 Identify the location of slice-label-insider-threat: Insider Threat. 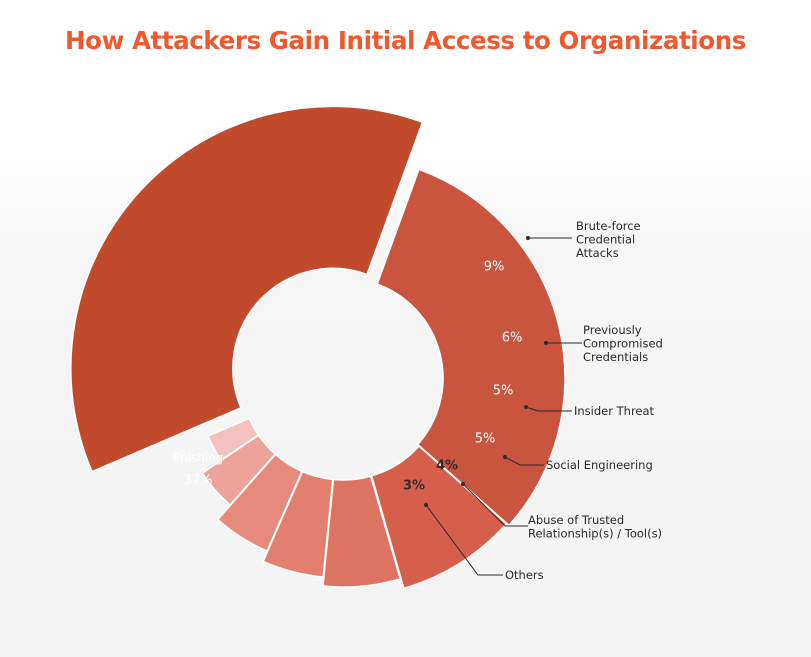
(614, 411).